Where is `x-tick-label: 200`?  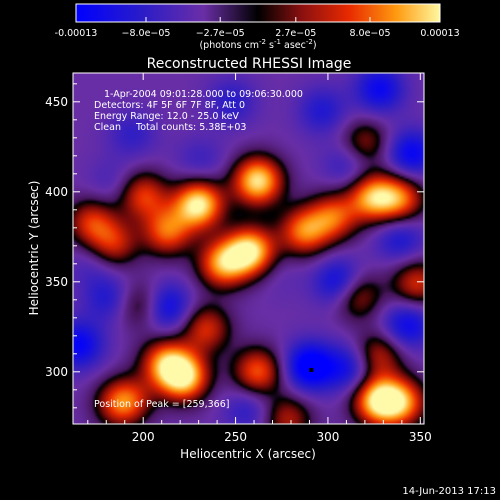 x-tick-label: 200 is located at coordinates (143, 437).